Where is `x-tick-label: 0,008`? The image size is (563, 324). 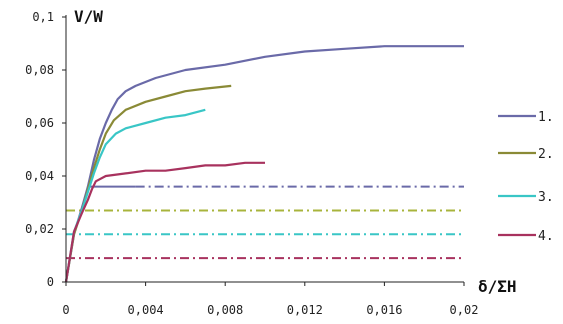 x-tick-label: 0,008 is located at coordinates (225, 310).